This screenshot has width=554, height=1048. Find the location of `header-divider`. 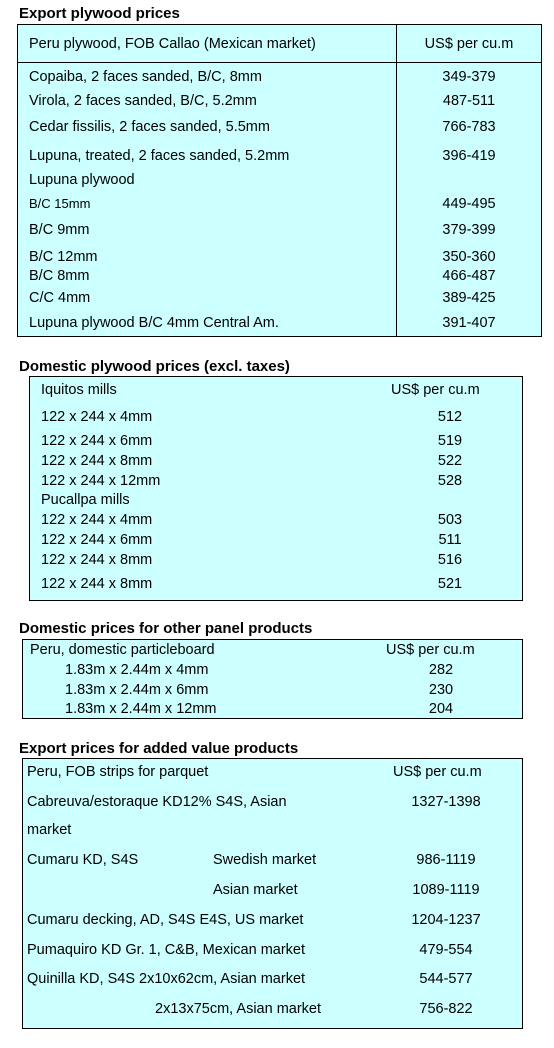

header-divider is located at coordinates (279, 62).